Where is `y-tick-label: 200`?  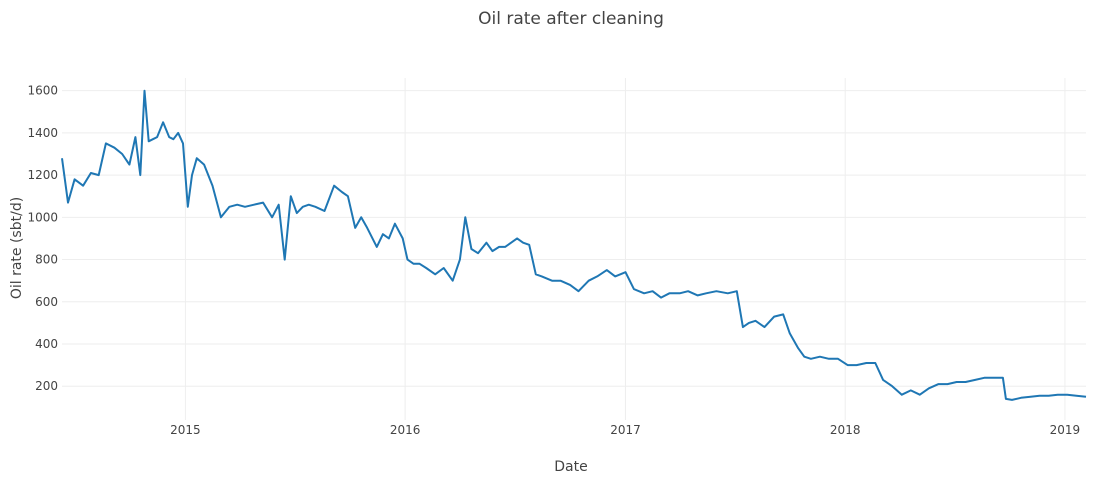 y-tick-label: 200 is located at coordinates (46, 386).